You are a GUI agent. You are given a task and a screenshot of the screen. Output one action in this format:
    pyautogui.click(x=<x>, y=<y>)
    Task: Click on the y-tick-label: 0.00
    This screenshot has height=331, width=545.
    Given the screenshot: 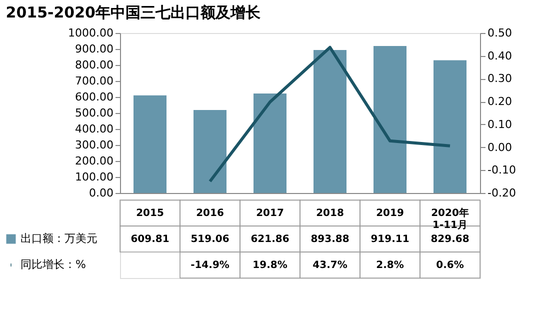 What is the action you would take?
    pyautogui.click(x=101, y=193)
    